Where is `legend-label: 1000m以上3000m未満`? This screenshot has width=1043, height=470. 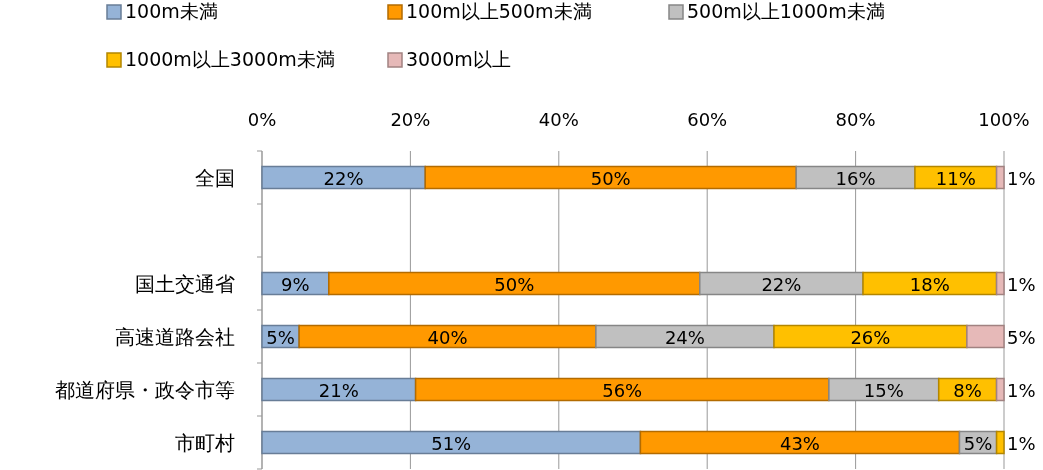
legend-label: 1000m以上3000m未満 is located at coordinates (230, 59).